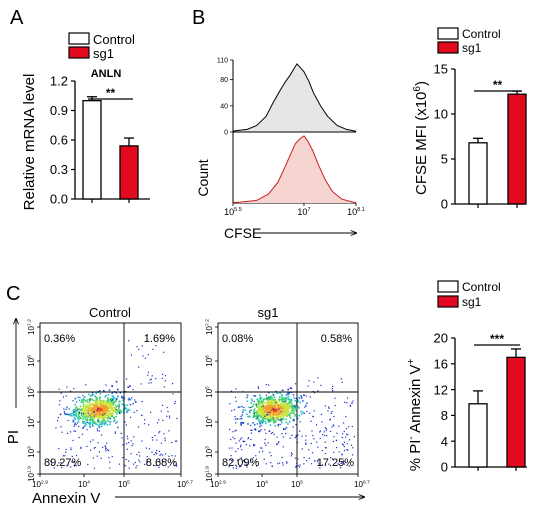 This screenshot has height=509, width=550. Describe the element at coordinates (448, 33) in the screenshot. I see `legend-swatch-control` at that location.